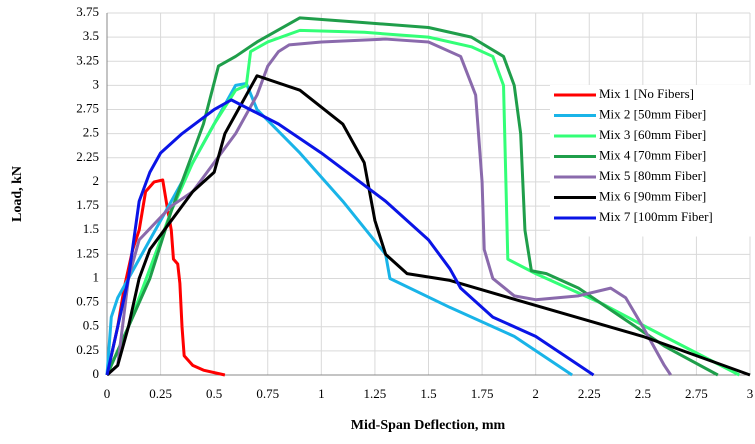 The width and height of the screenshot is (755, 444). Describe the element at coordinates (482, 393) in the screenshot. I see `x-tick-label: 1.75` at that location.